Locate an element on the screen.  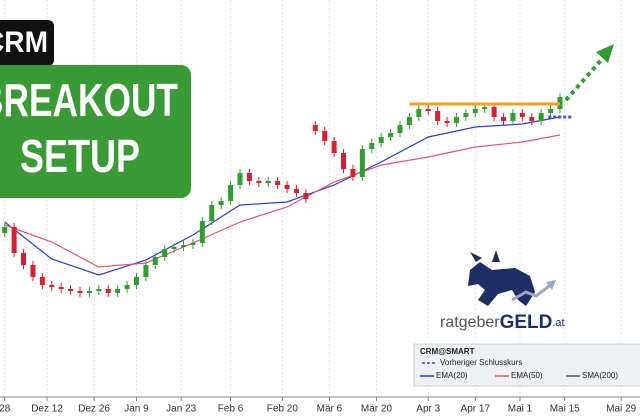
setup-line2: SETUP is located at coordinates (80, 156).